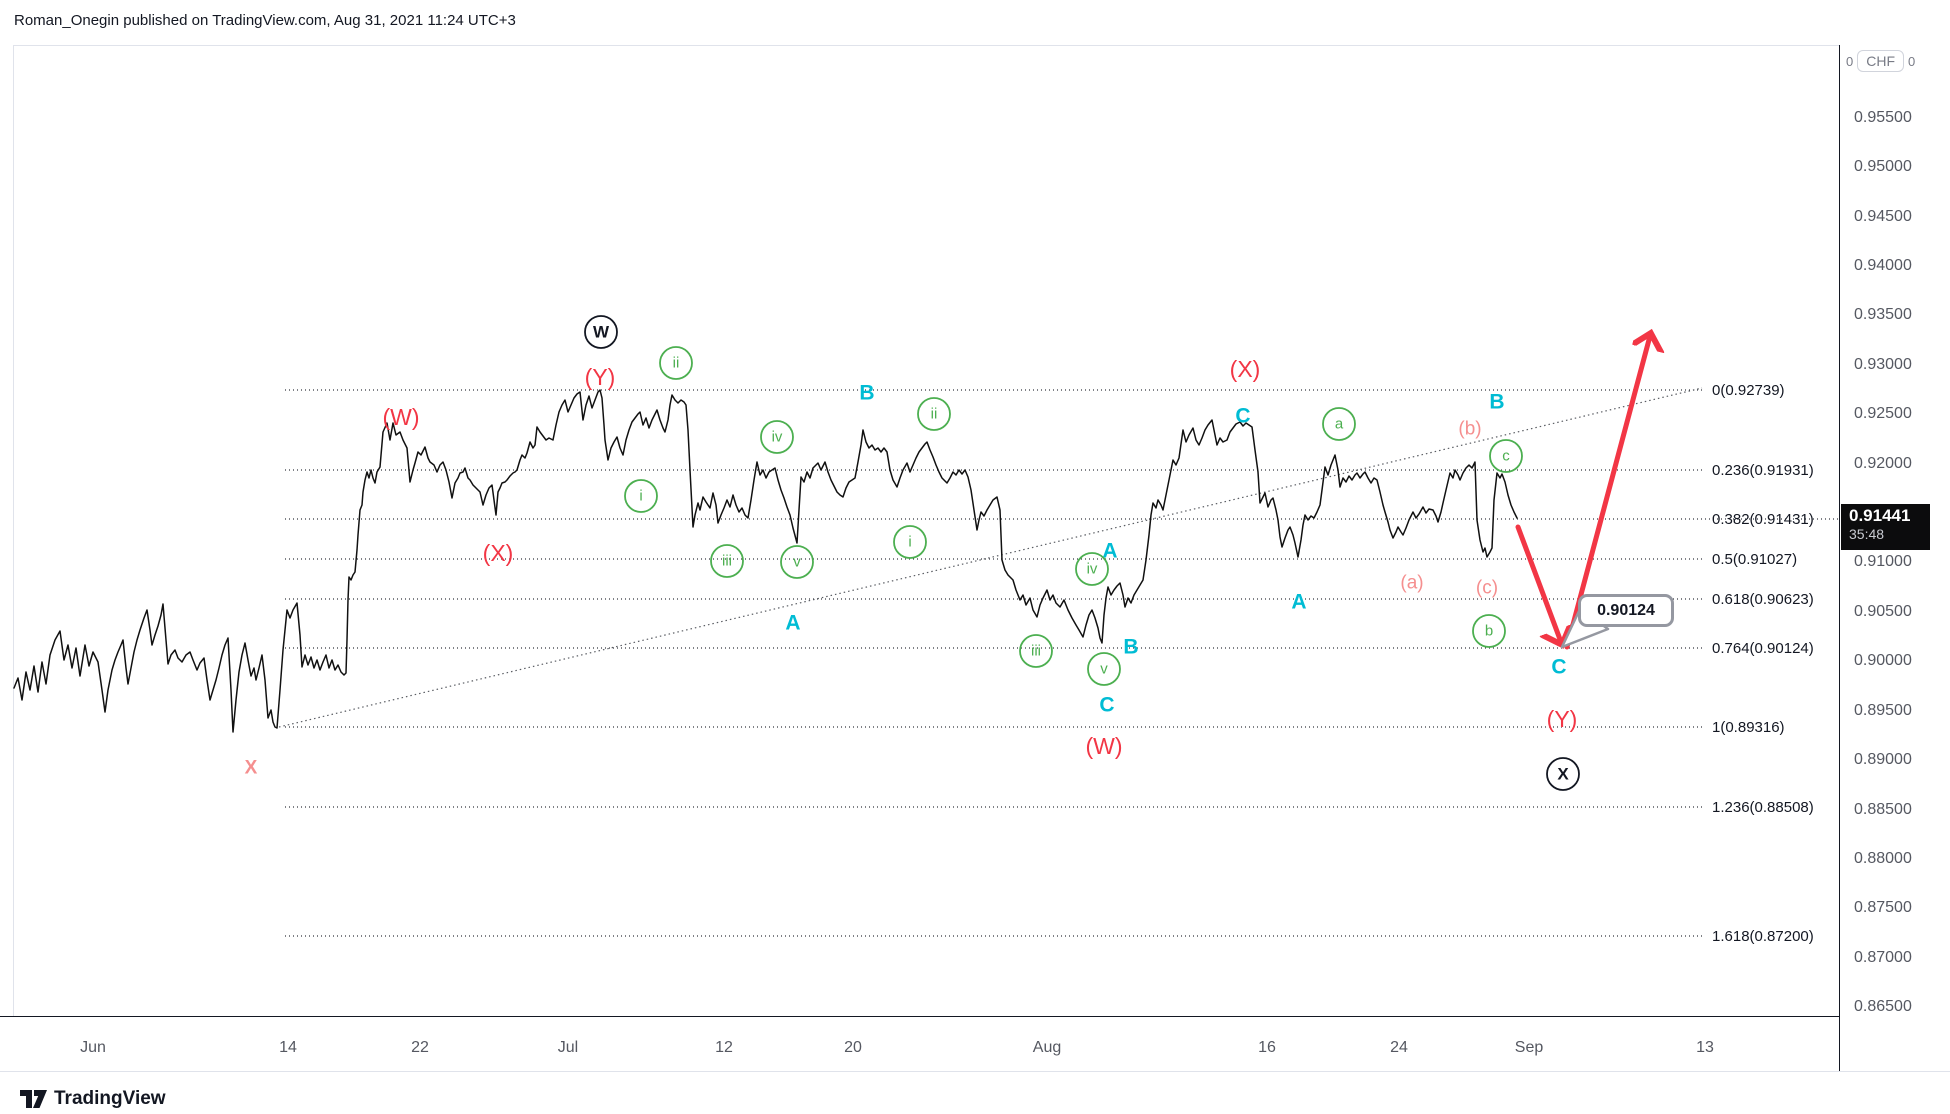 The width and height of the screenshot is (1950, 1114). I want to click on wave-label-text: (Y), so click(600, 377).